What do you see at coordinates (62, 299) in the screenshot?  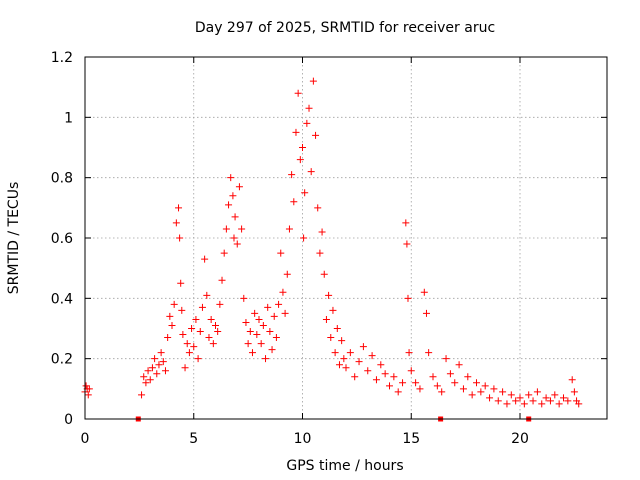 I see `y-tick-label: 0.4` at bounding box center [62, 299].